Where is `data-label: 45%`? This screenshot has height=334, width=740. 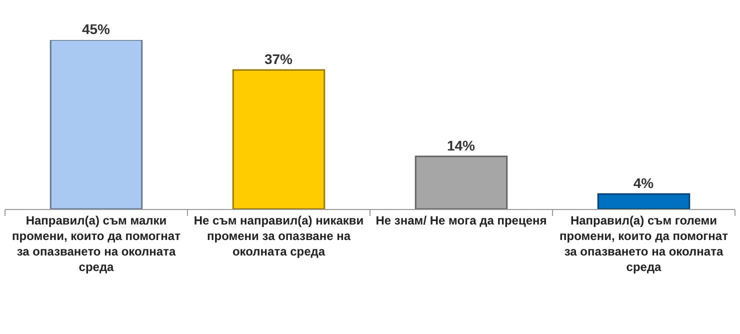 data-label: 45% is located at coordinates (96, 29).